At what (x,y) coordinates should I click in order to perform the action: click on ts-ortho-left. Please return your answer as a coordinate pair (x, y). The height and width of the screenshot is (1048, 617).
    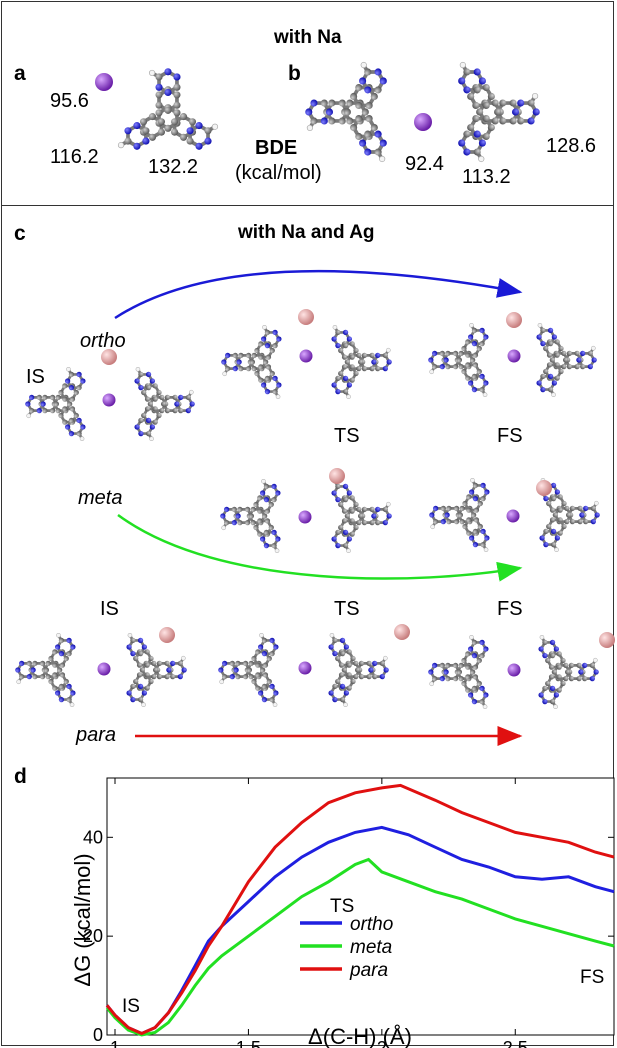
    Looking at the image, I should click on (251, 362).